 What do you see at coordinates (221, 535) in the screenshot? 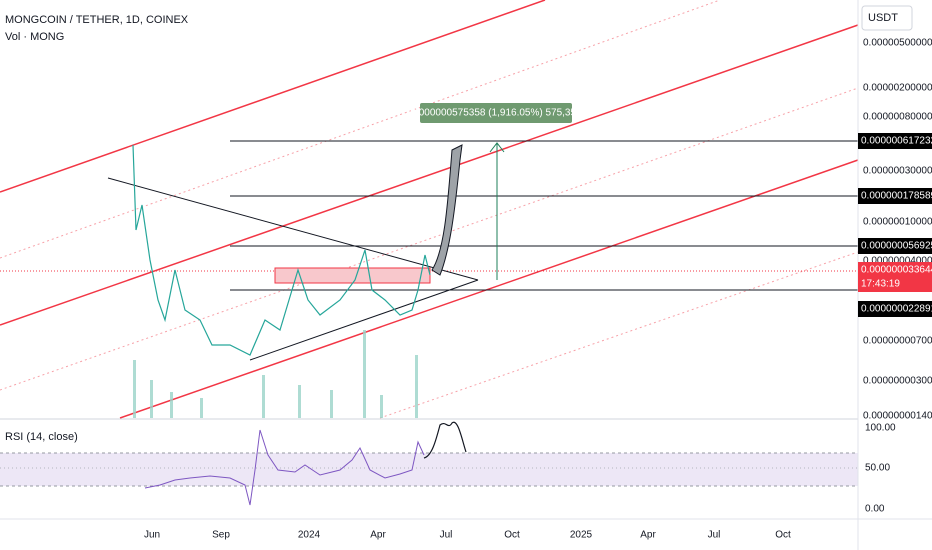
I see `time-label: Sep` at bounding box center [221, 535].